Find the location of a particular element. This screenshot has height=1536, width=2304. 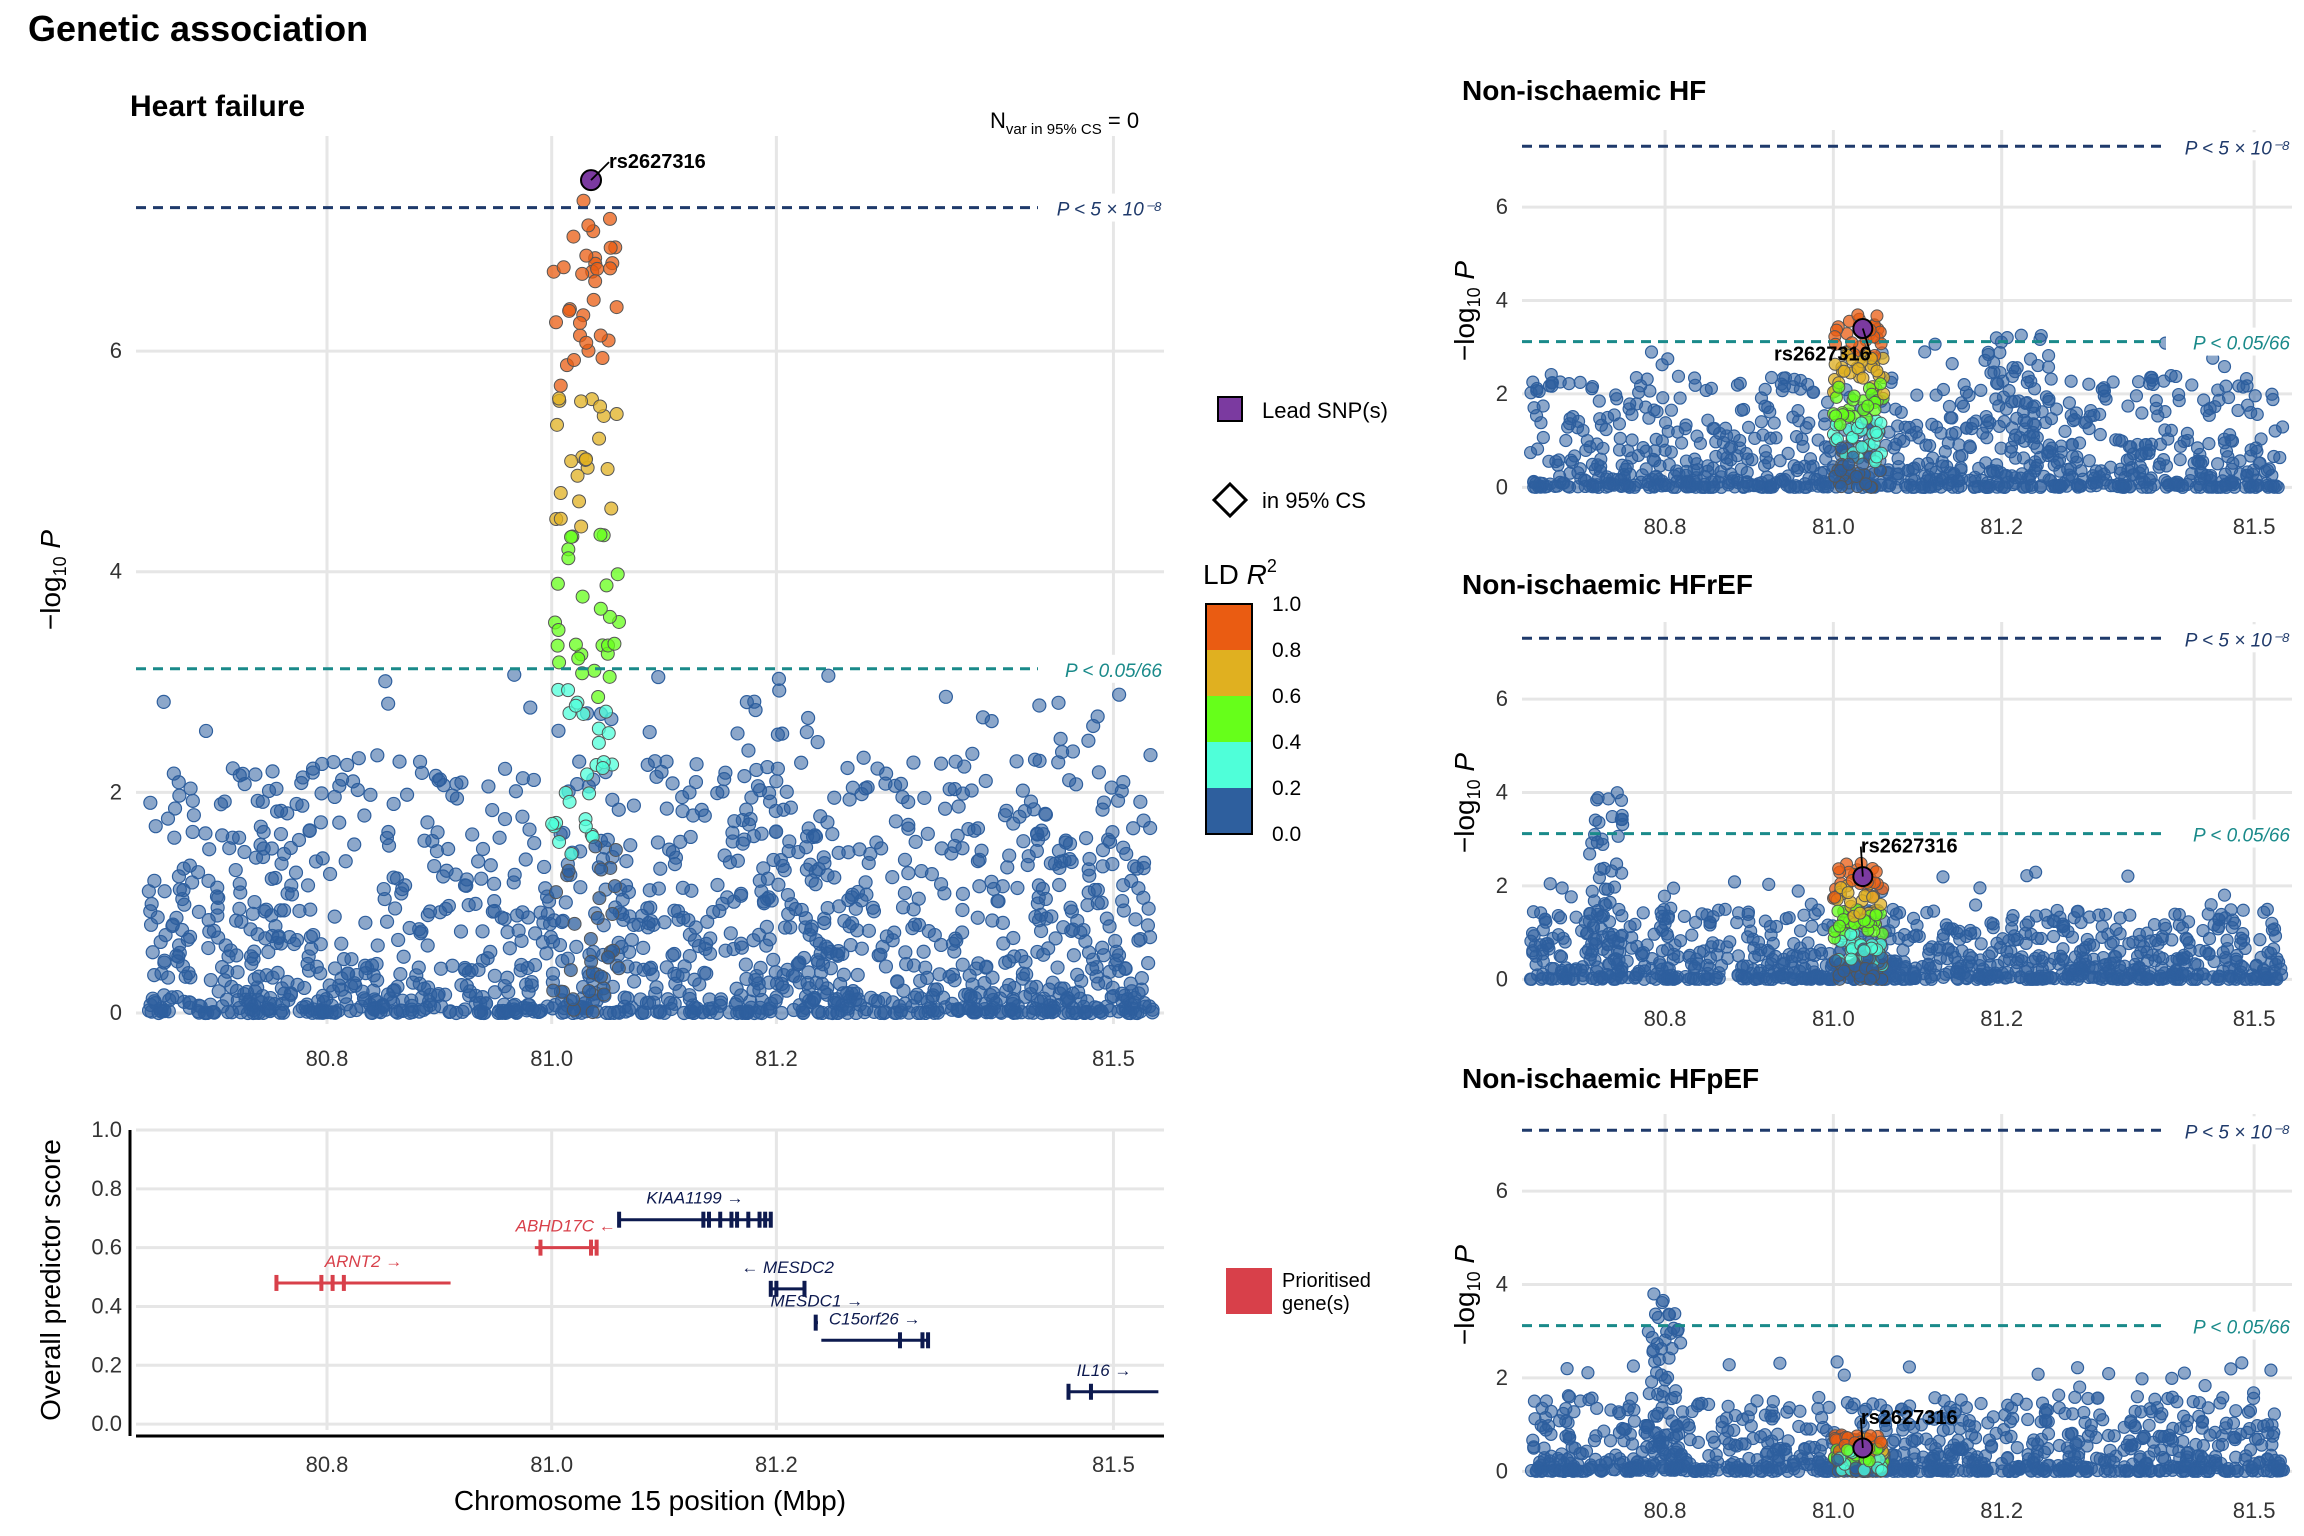

y-tick-label: 4 is located at coordinates (1502, 299).